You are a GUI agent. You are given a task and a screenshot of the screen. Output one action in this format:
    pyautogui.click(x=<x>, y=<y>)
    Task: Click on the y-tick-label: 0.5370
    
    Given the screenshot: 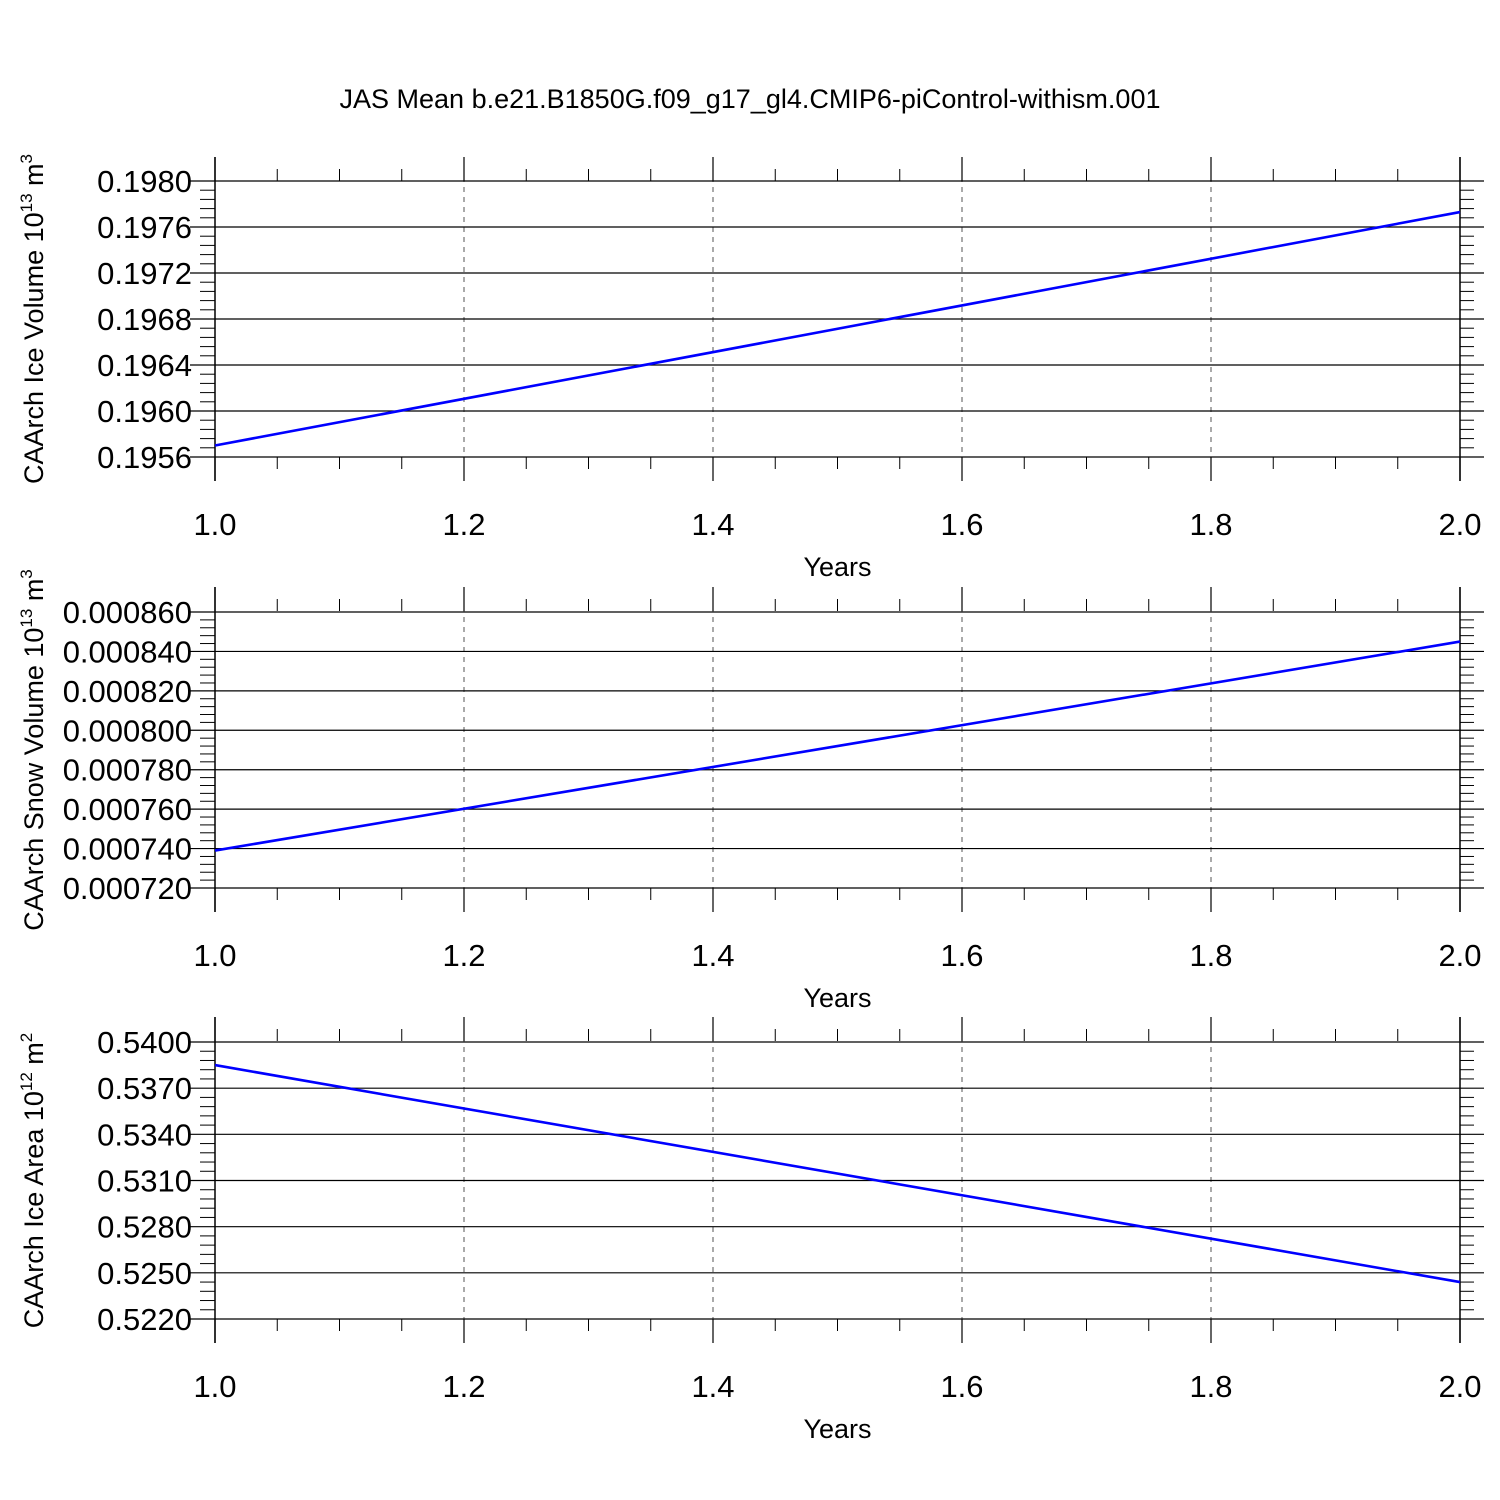 What is the action you would take?
    pyautogui.click(x=144, y=1088)
    